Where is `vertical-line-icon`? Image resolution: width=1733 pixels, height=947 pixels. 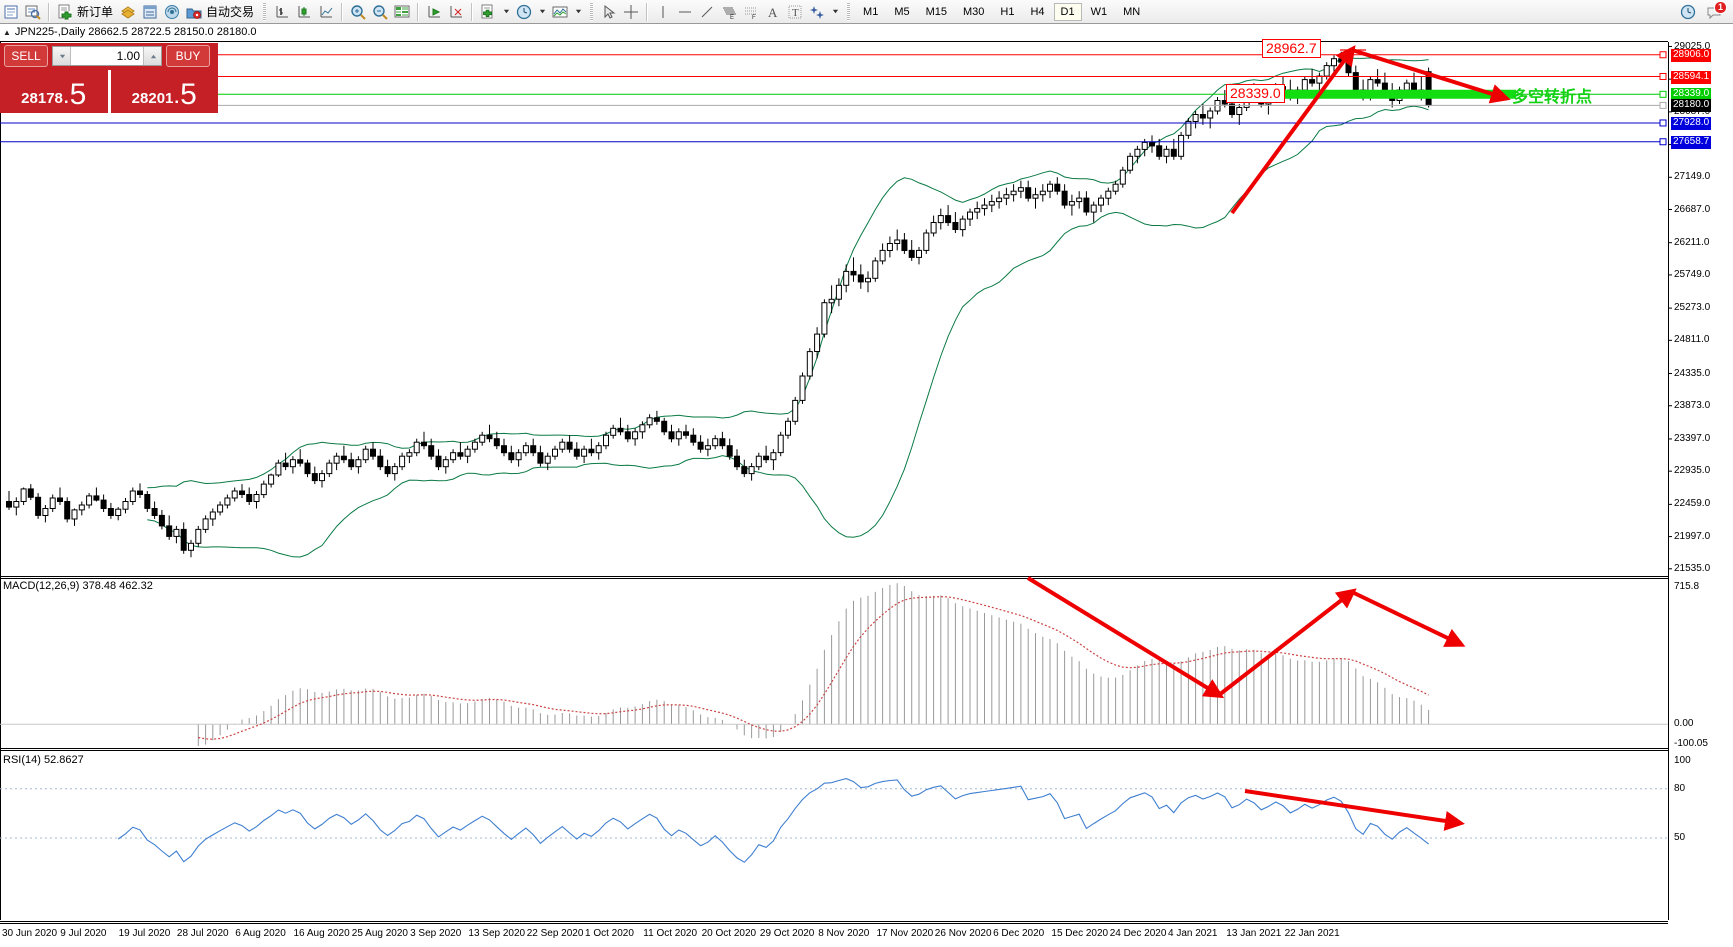 vertical-line-icon is located at coordinates (663, 12).